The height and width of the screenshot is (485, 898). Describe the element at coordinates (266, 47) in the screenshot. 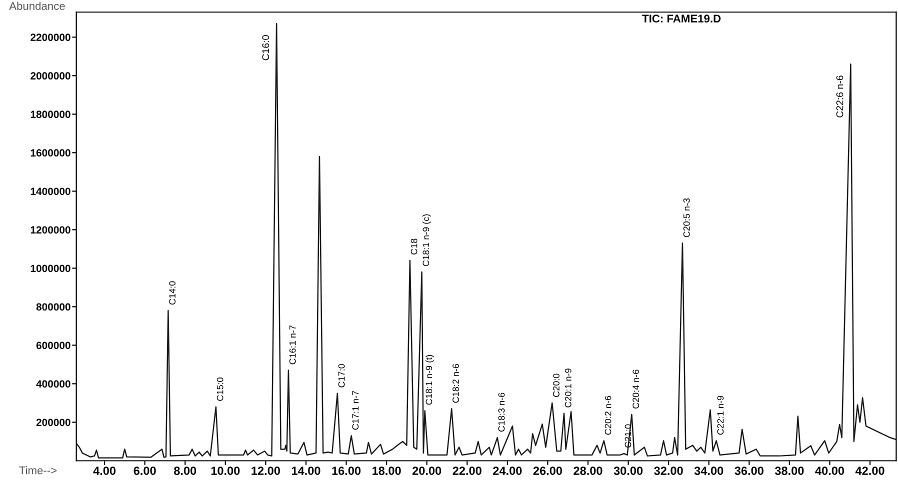

I see `annotation: C16:0` at that location.